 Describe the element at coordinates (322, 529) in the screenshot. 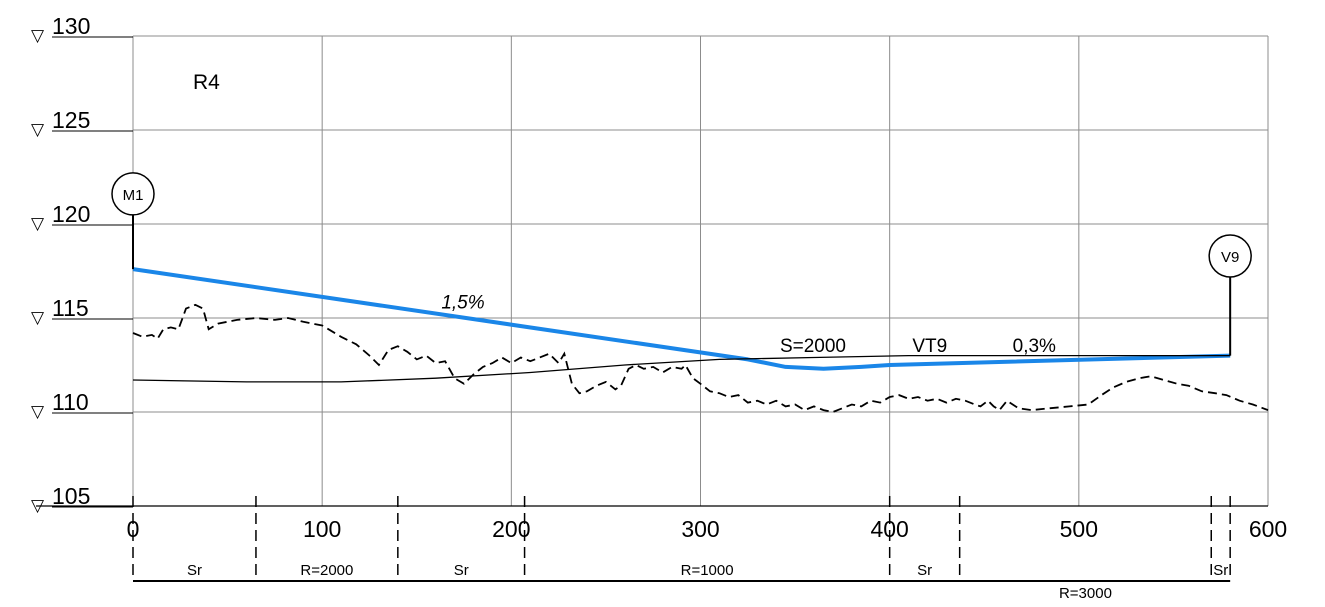

I see `x-tick-label: 100` at that location.